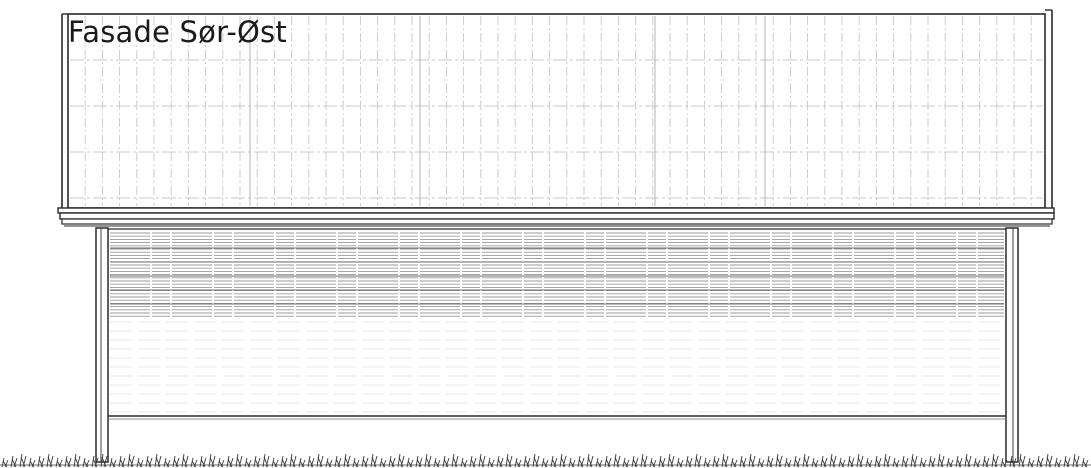  What do you see at coordinates (556, 217) in the screenshot?
I see `eaves` at bounding box center [556, 217].